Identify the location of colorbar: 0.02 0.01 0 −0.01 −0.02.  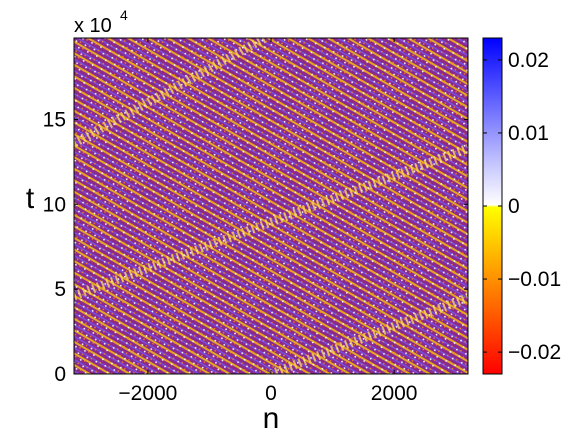
(521, 206).